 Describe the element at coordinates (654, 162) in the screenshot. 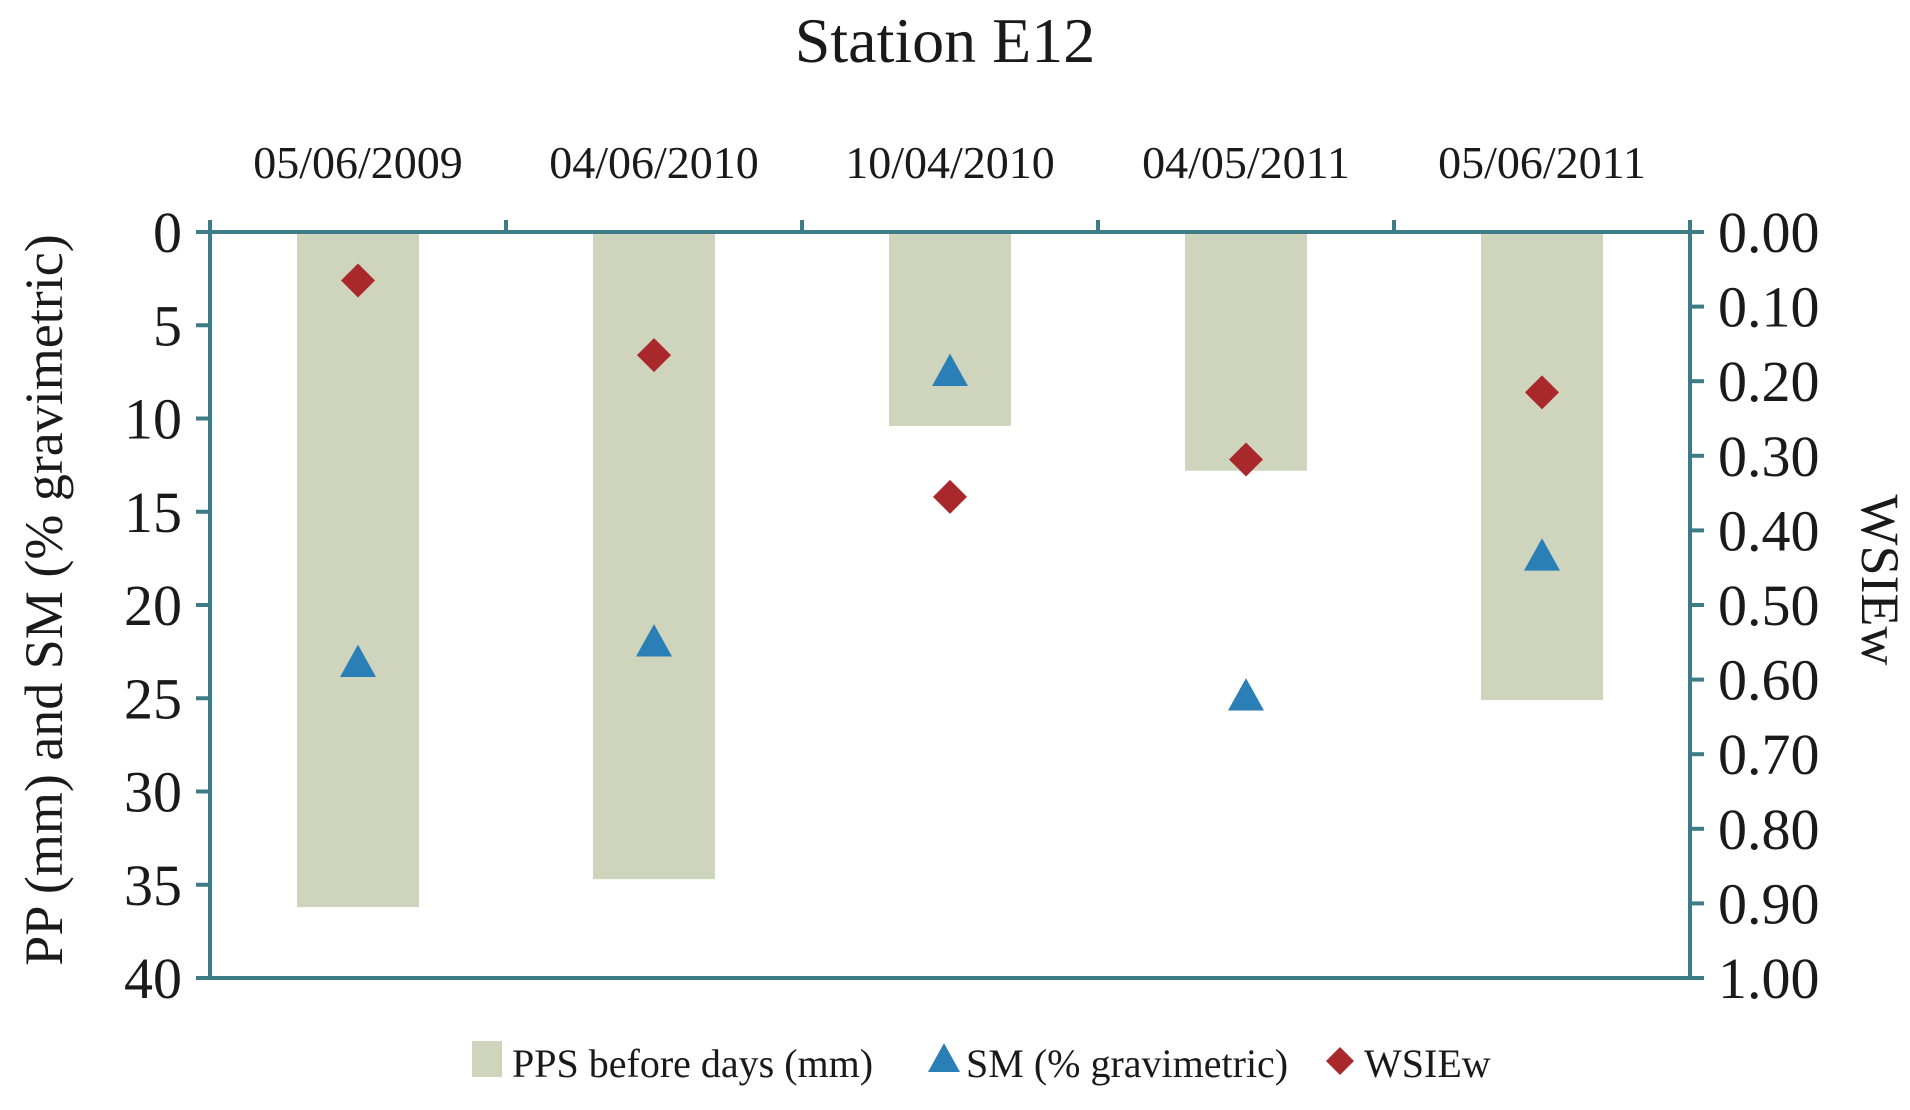

I see `x-tick-label-2: 04/06/2010` at that location.